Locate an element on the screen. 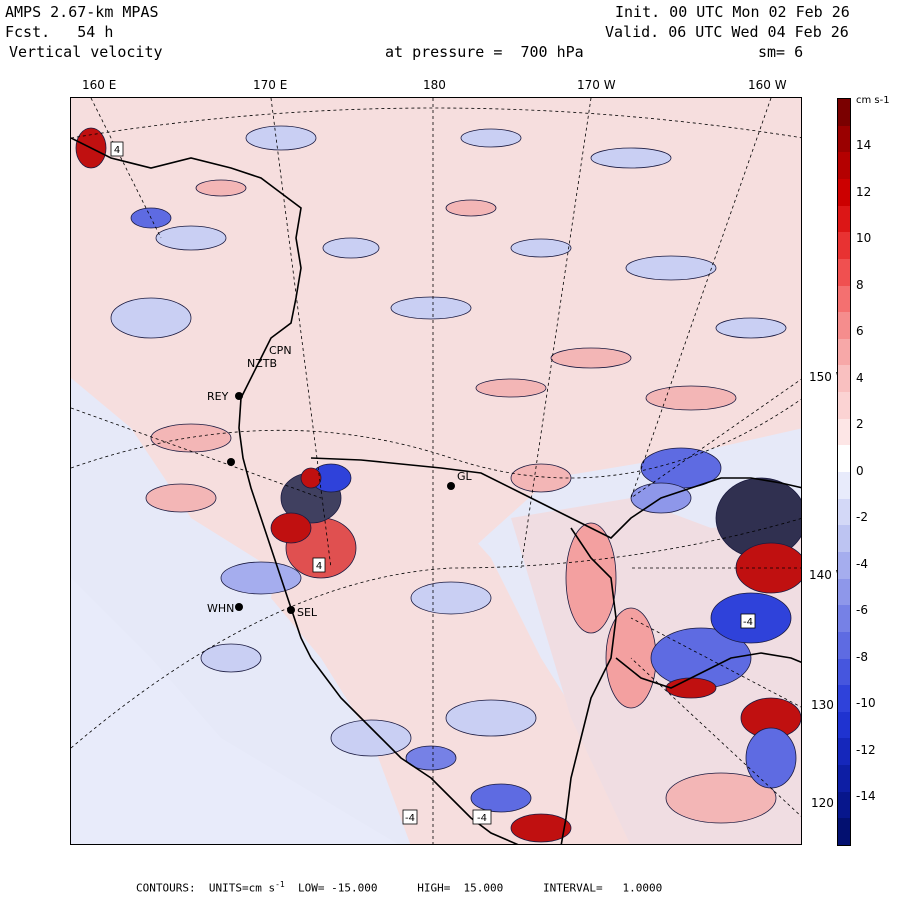 This screenshot has height=900, width=900. contour-low: LOW= -15.000 is located at coordinates (337, 888).